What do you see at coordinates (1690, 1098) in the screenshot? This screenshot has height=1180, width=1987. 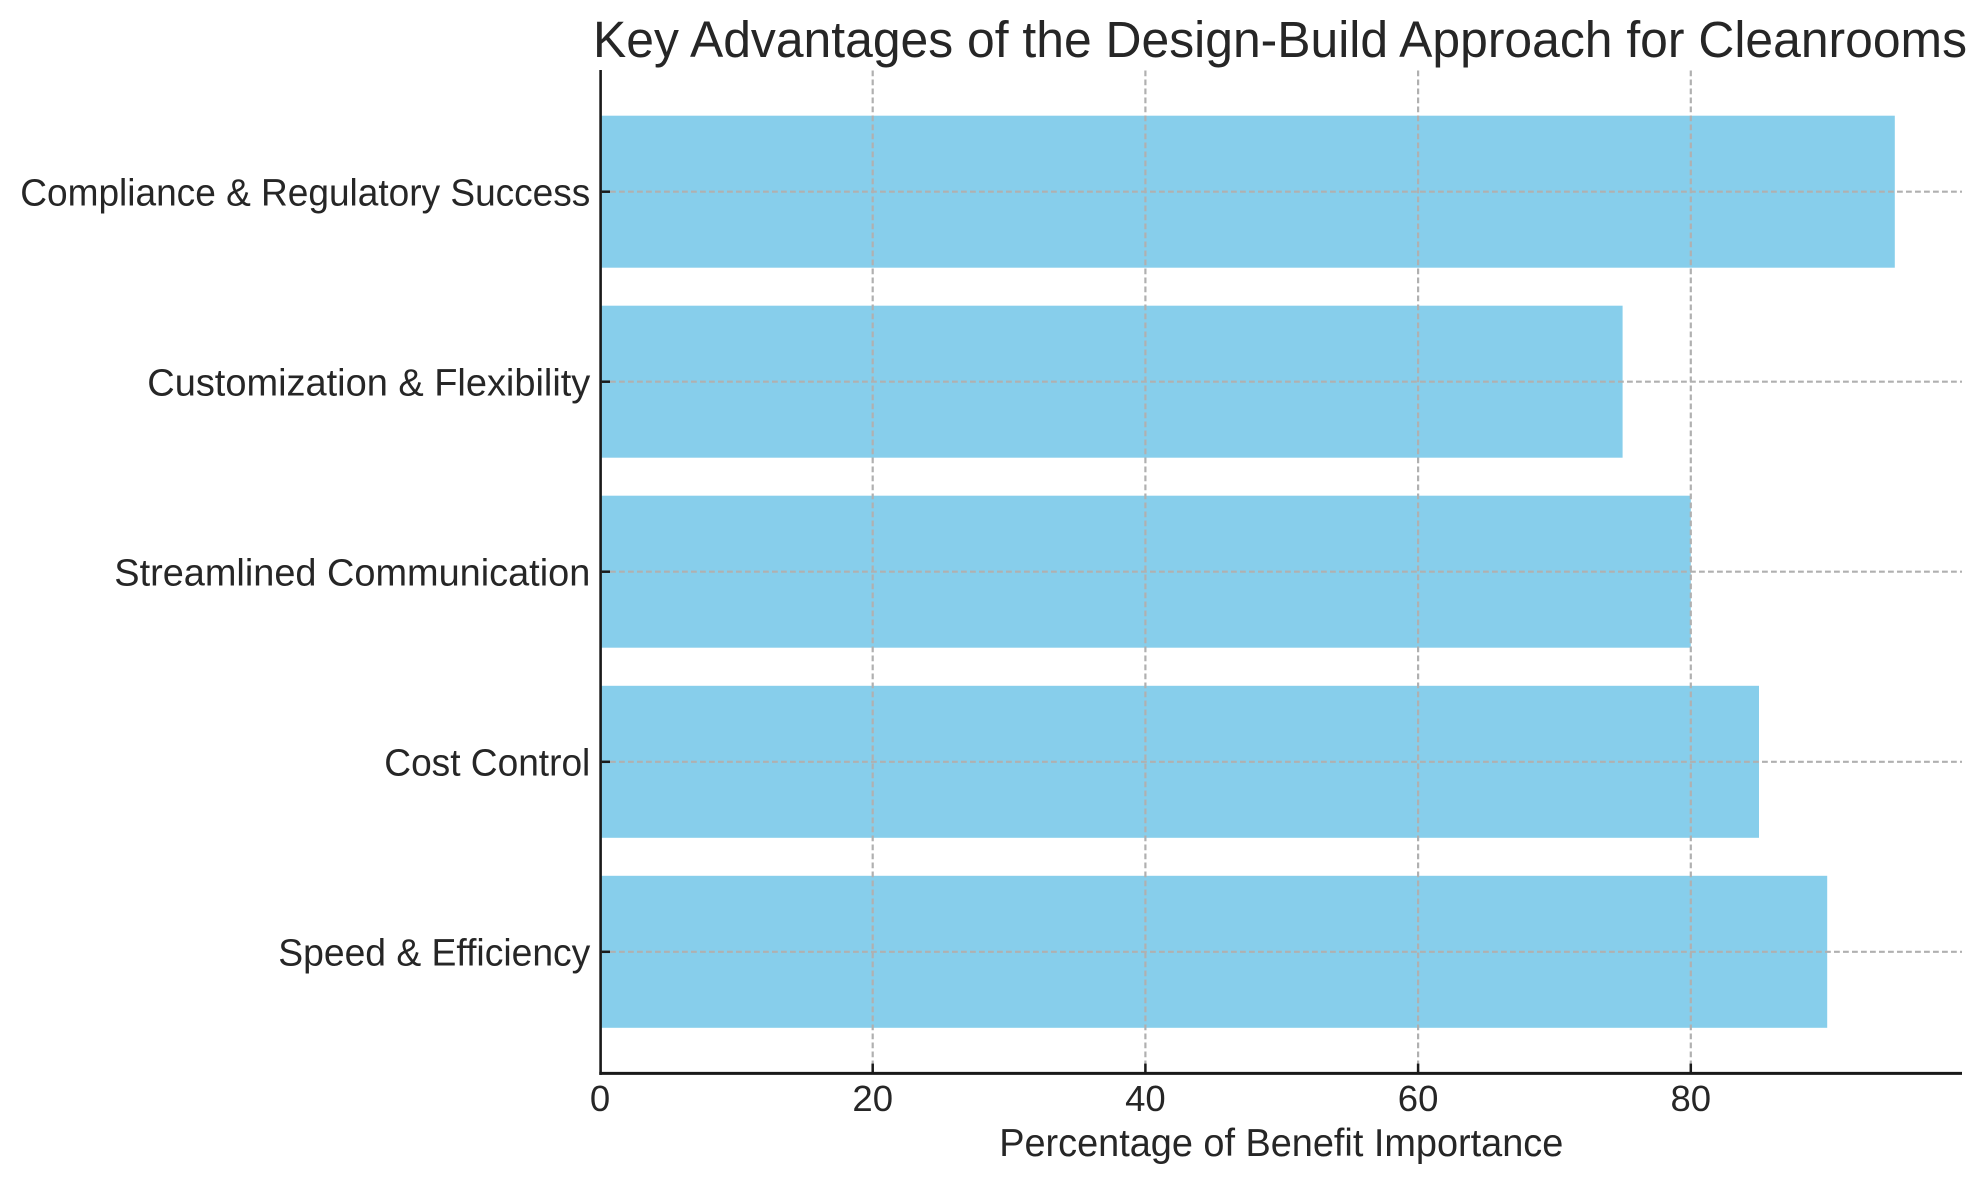 I see `svg-text: 80` at bounding box center [1690, 1098].